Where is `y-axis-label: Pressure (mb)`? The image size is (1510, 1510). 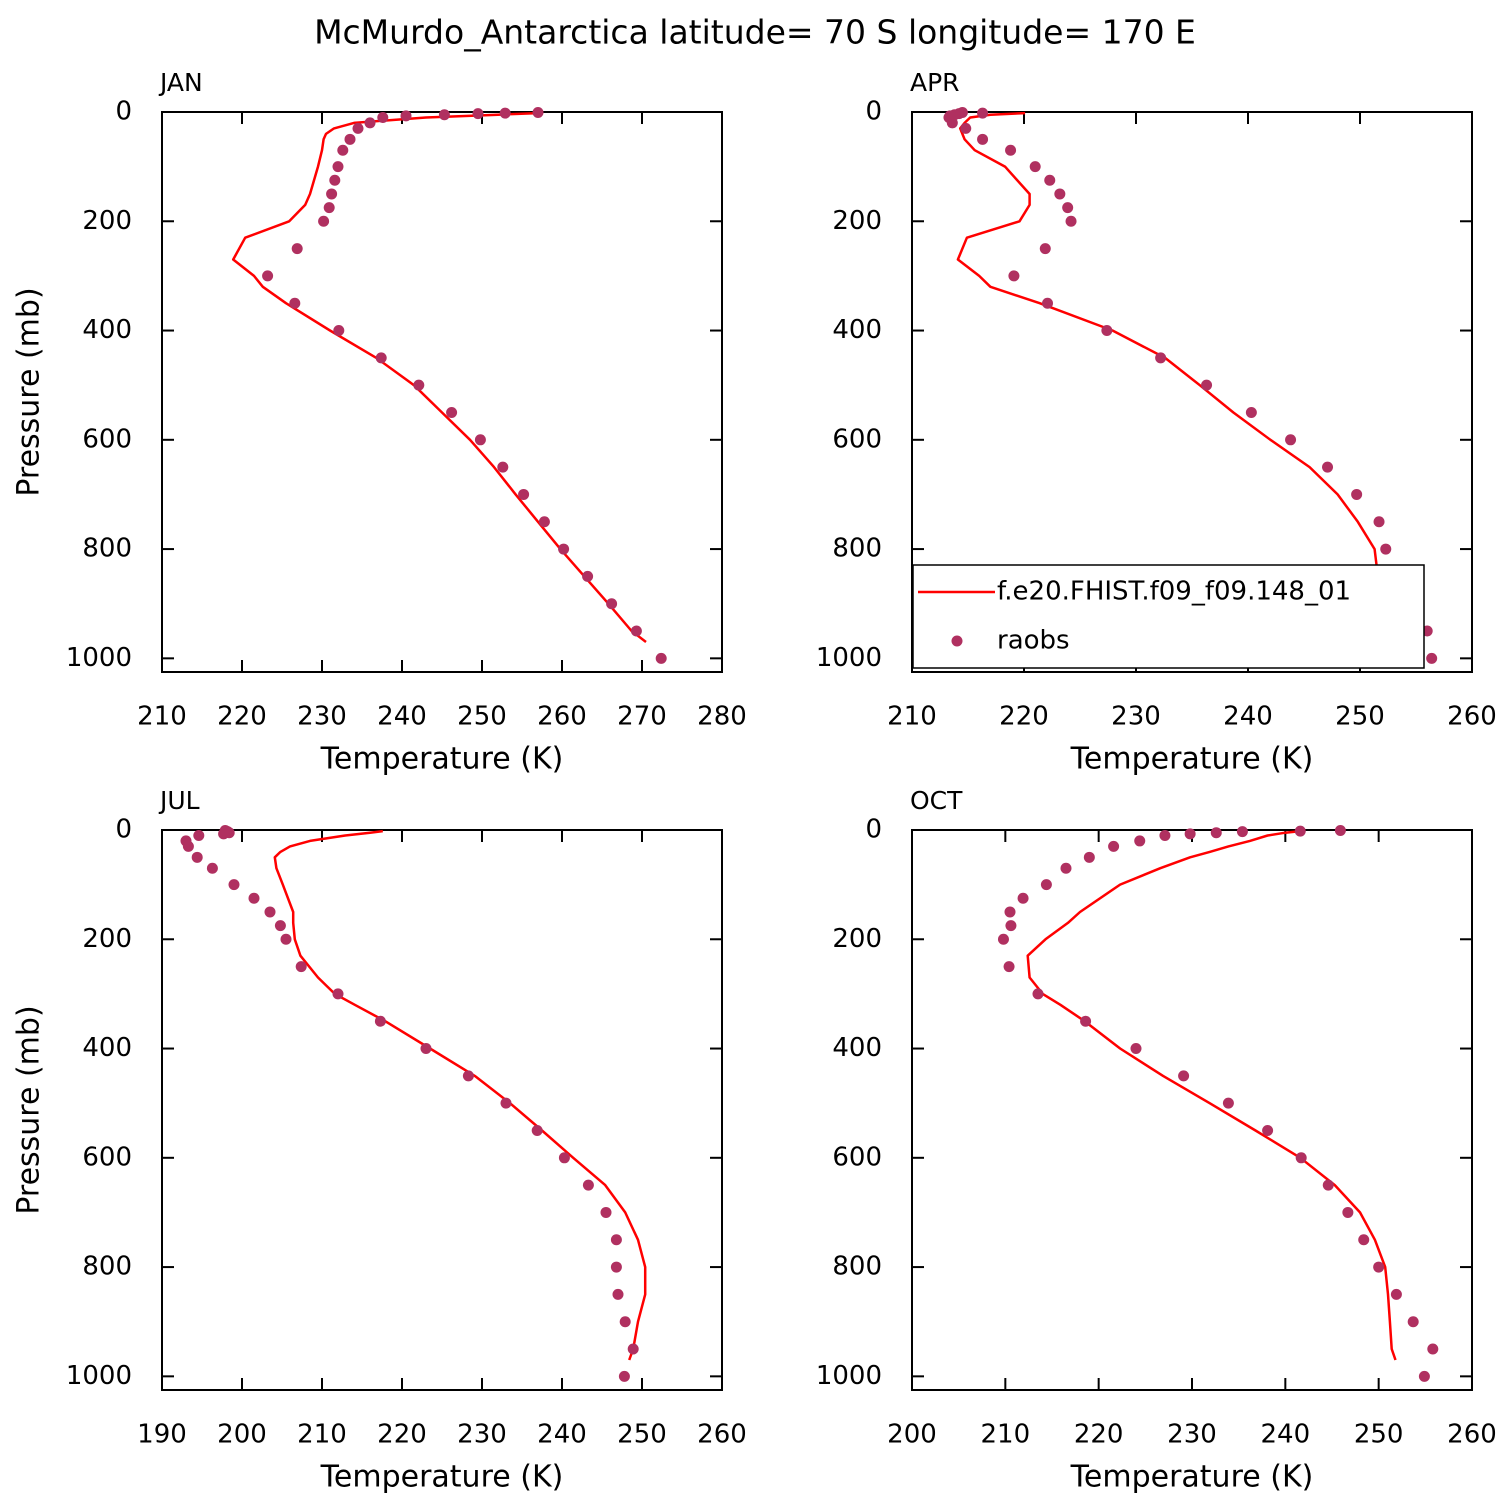
y-axis-label: Pressure (mb) is located at coordinates (29, 391).